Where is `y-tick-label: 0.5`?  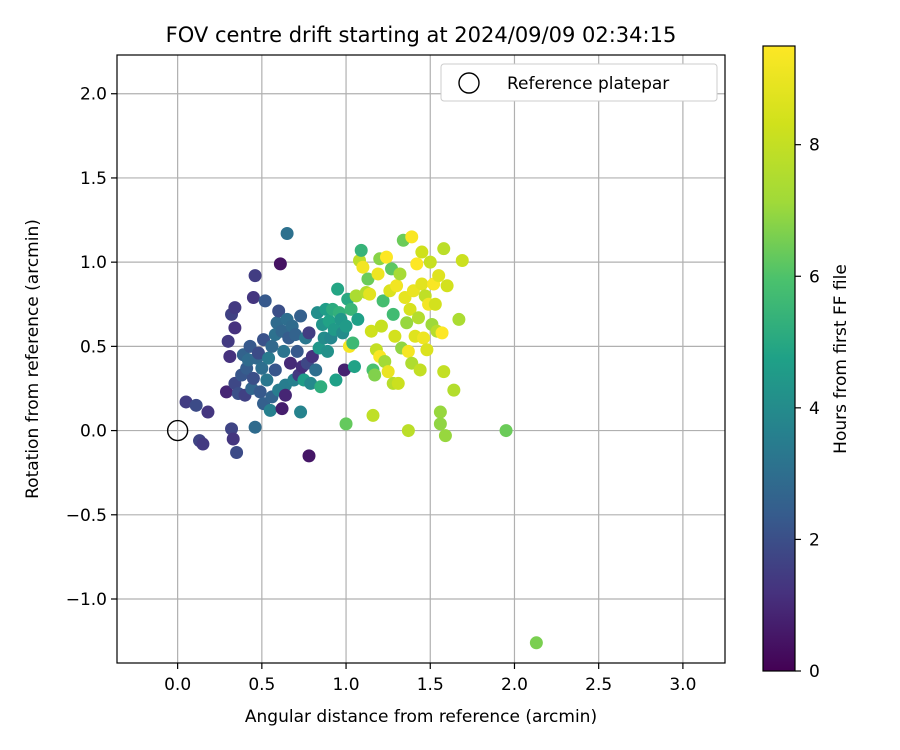
y-tick-label: 0.5 is located at coordinates (93, 347).